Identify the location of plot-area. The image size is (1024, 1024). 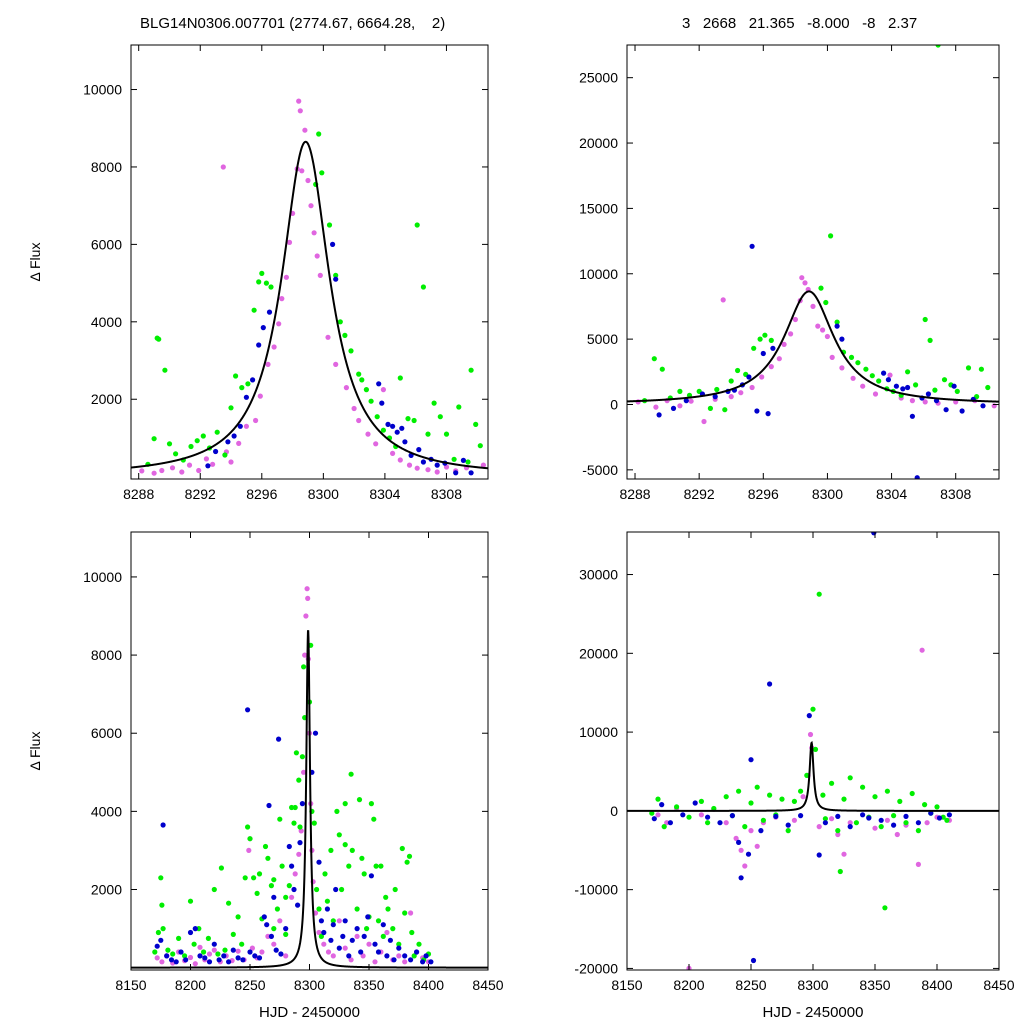
(309, 777).